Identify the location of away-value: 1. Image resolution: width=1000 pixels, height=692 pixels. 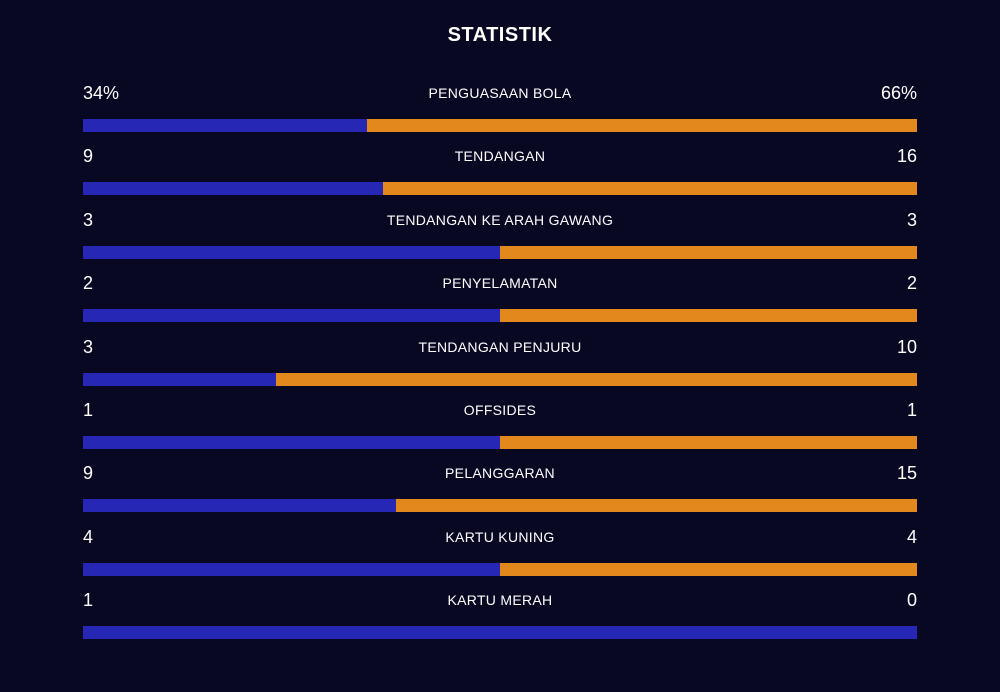
(911, 409).